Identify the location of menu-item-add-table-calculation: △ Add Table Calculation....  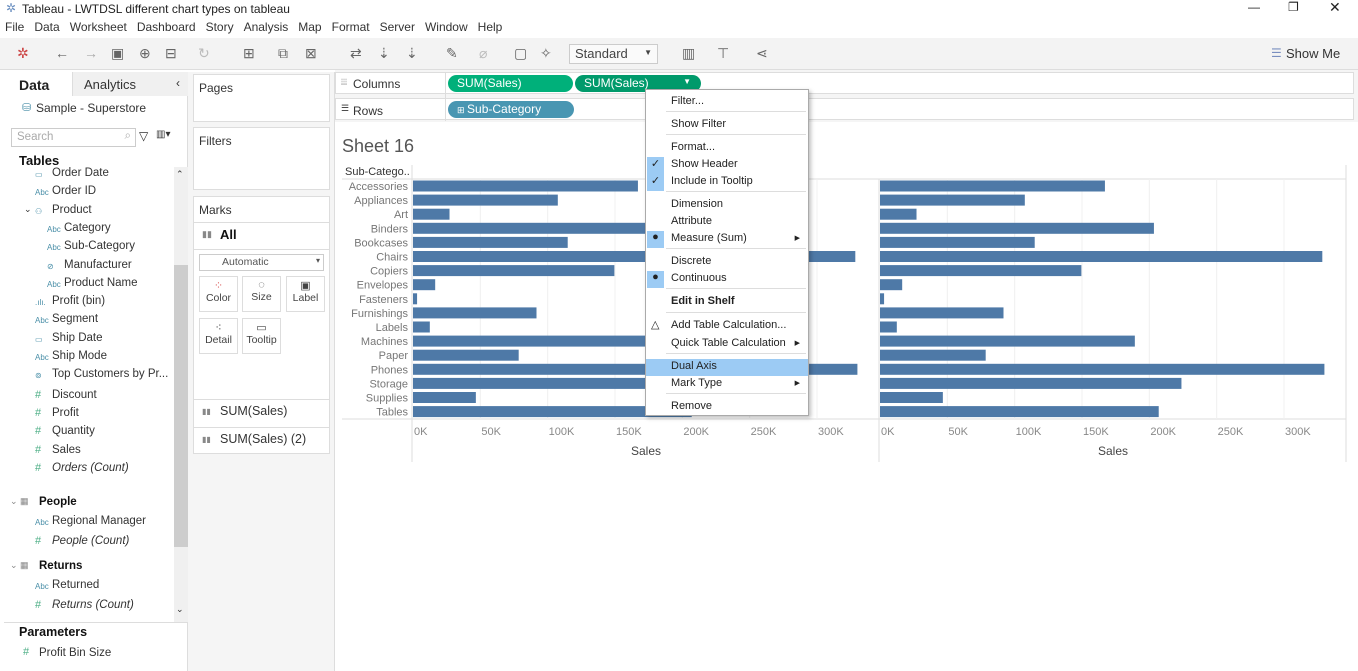
(727, 326).